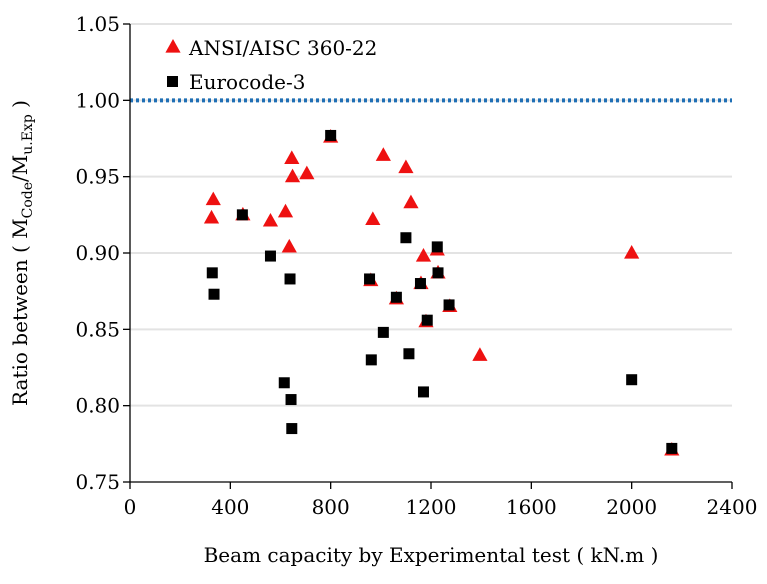  I want to click on y-tick-label: 0.80, so click(97, 406).